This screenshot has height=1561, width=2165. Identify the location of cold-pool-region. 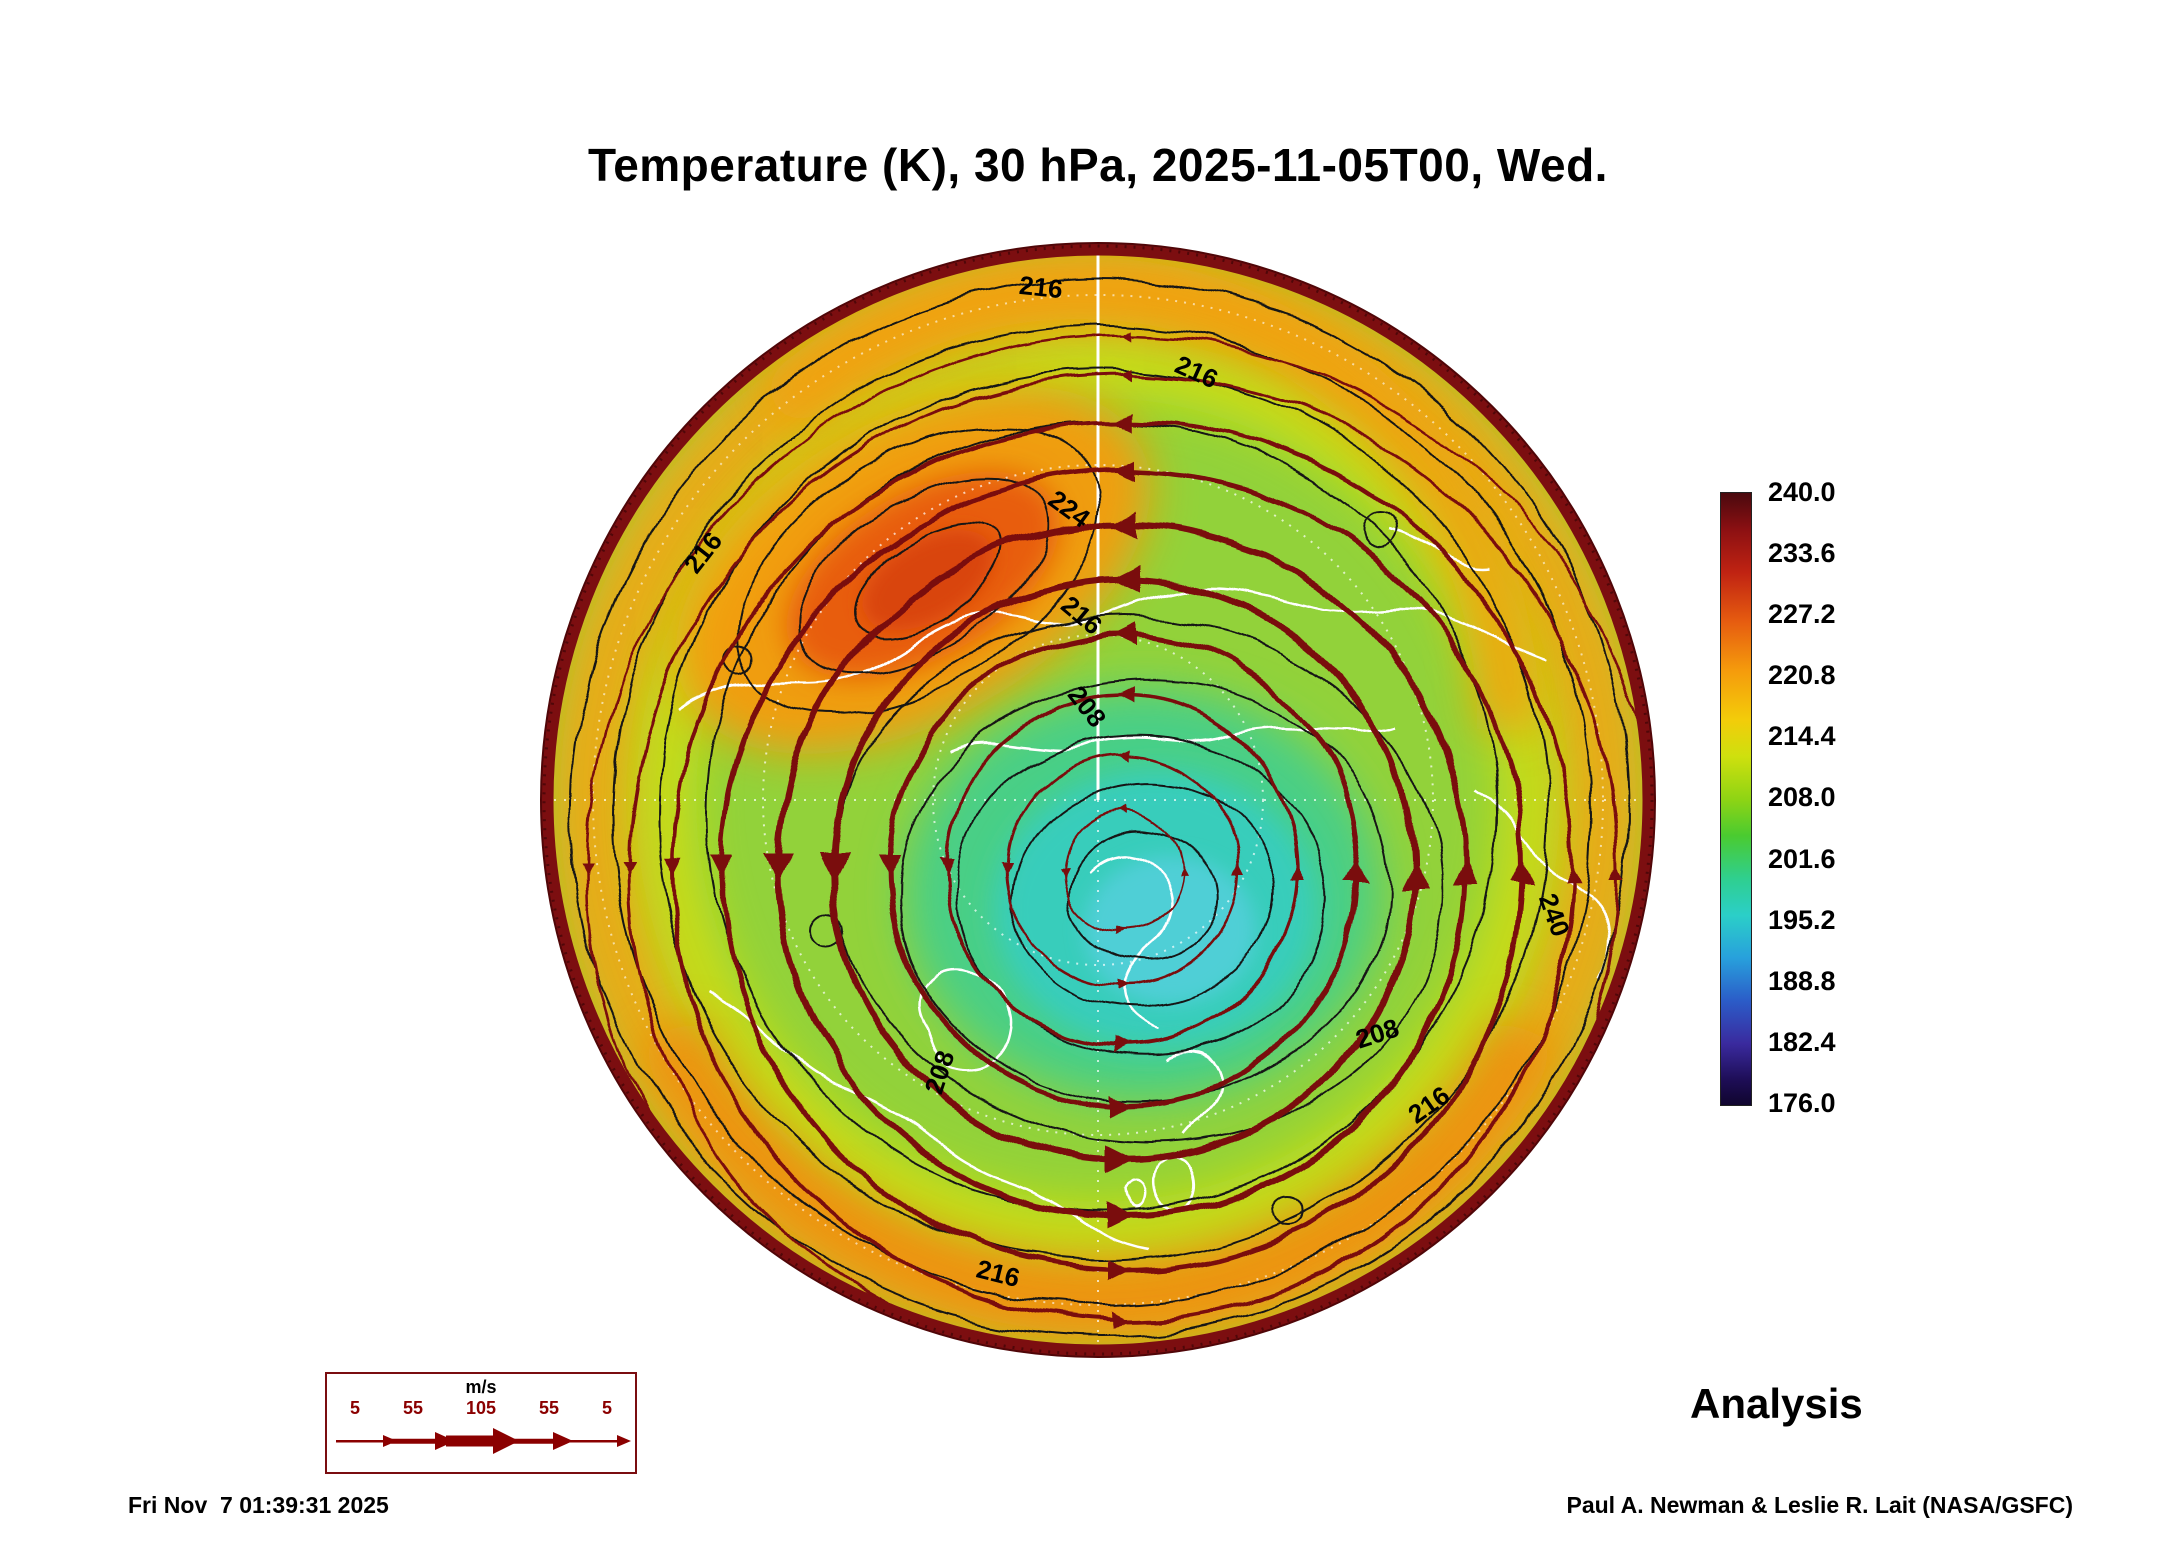
(1143, 895).